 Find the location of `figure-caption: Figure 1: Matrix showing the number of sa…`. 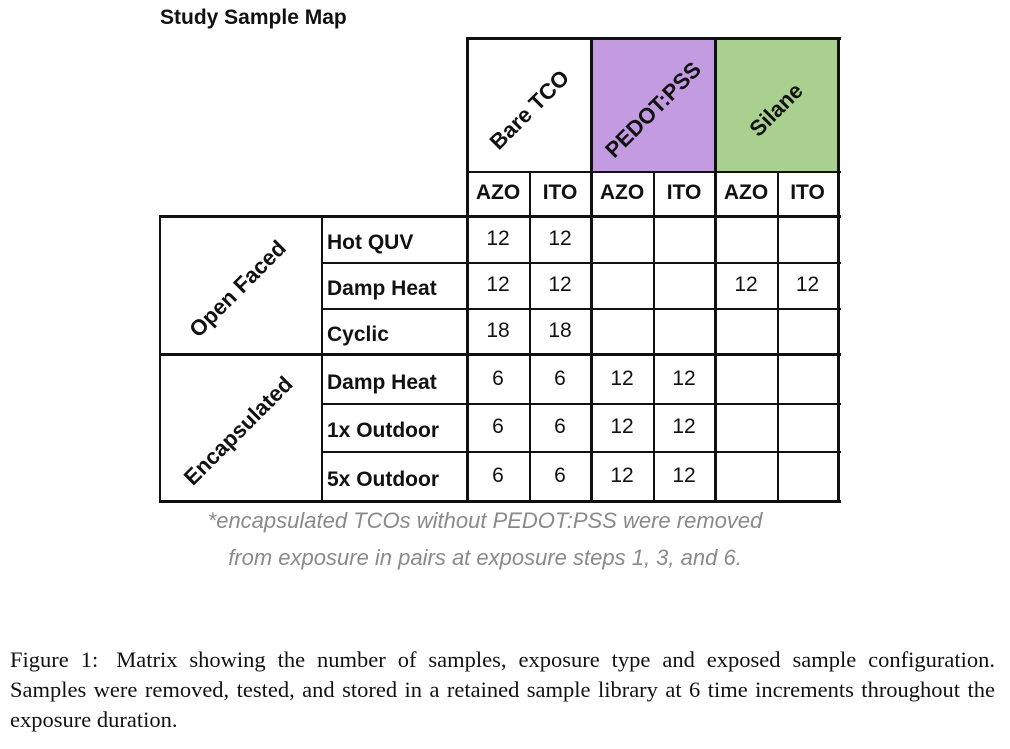

figure-caption: Figure 1: Matrix showing the number of sa… is located at coordinates (502, 690).